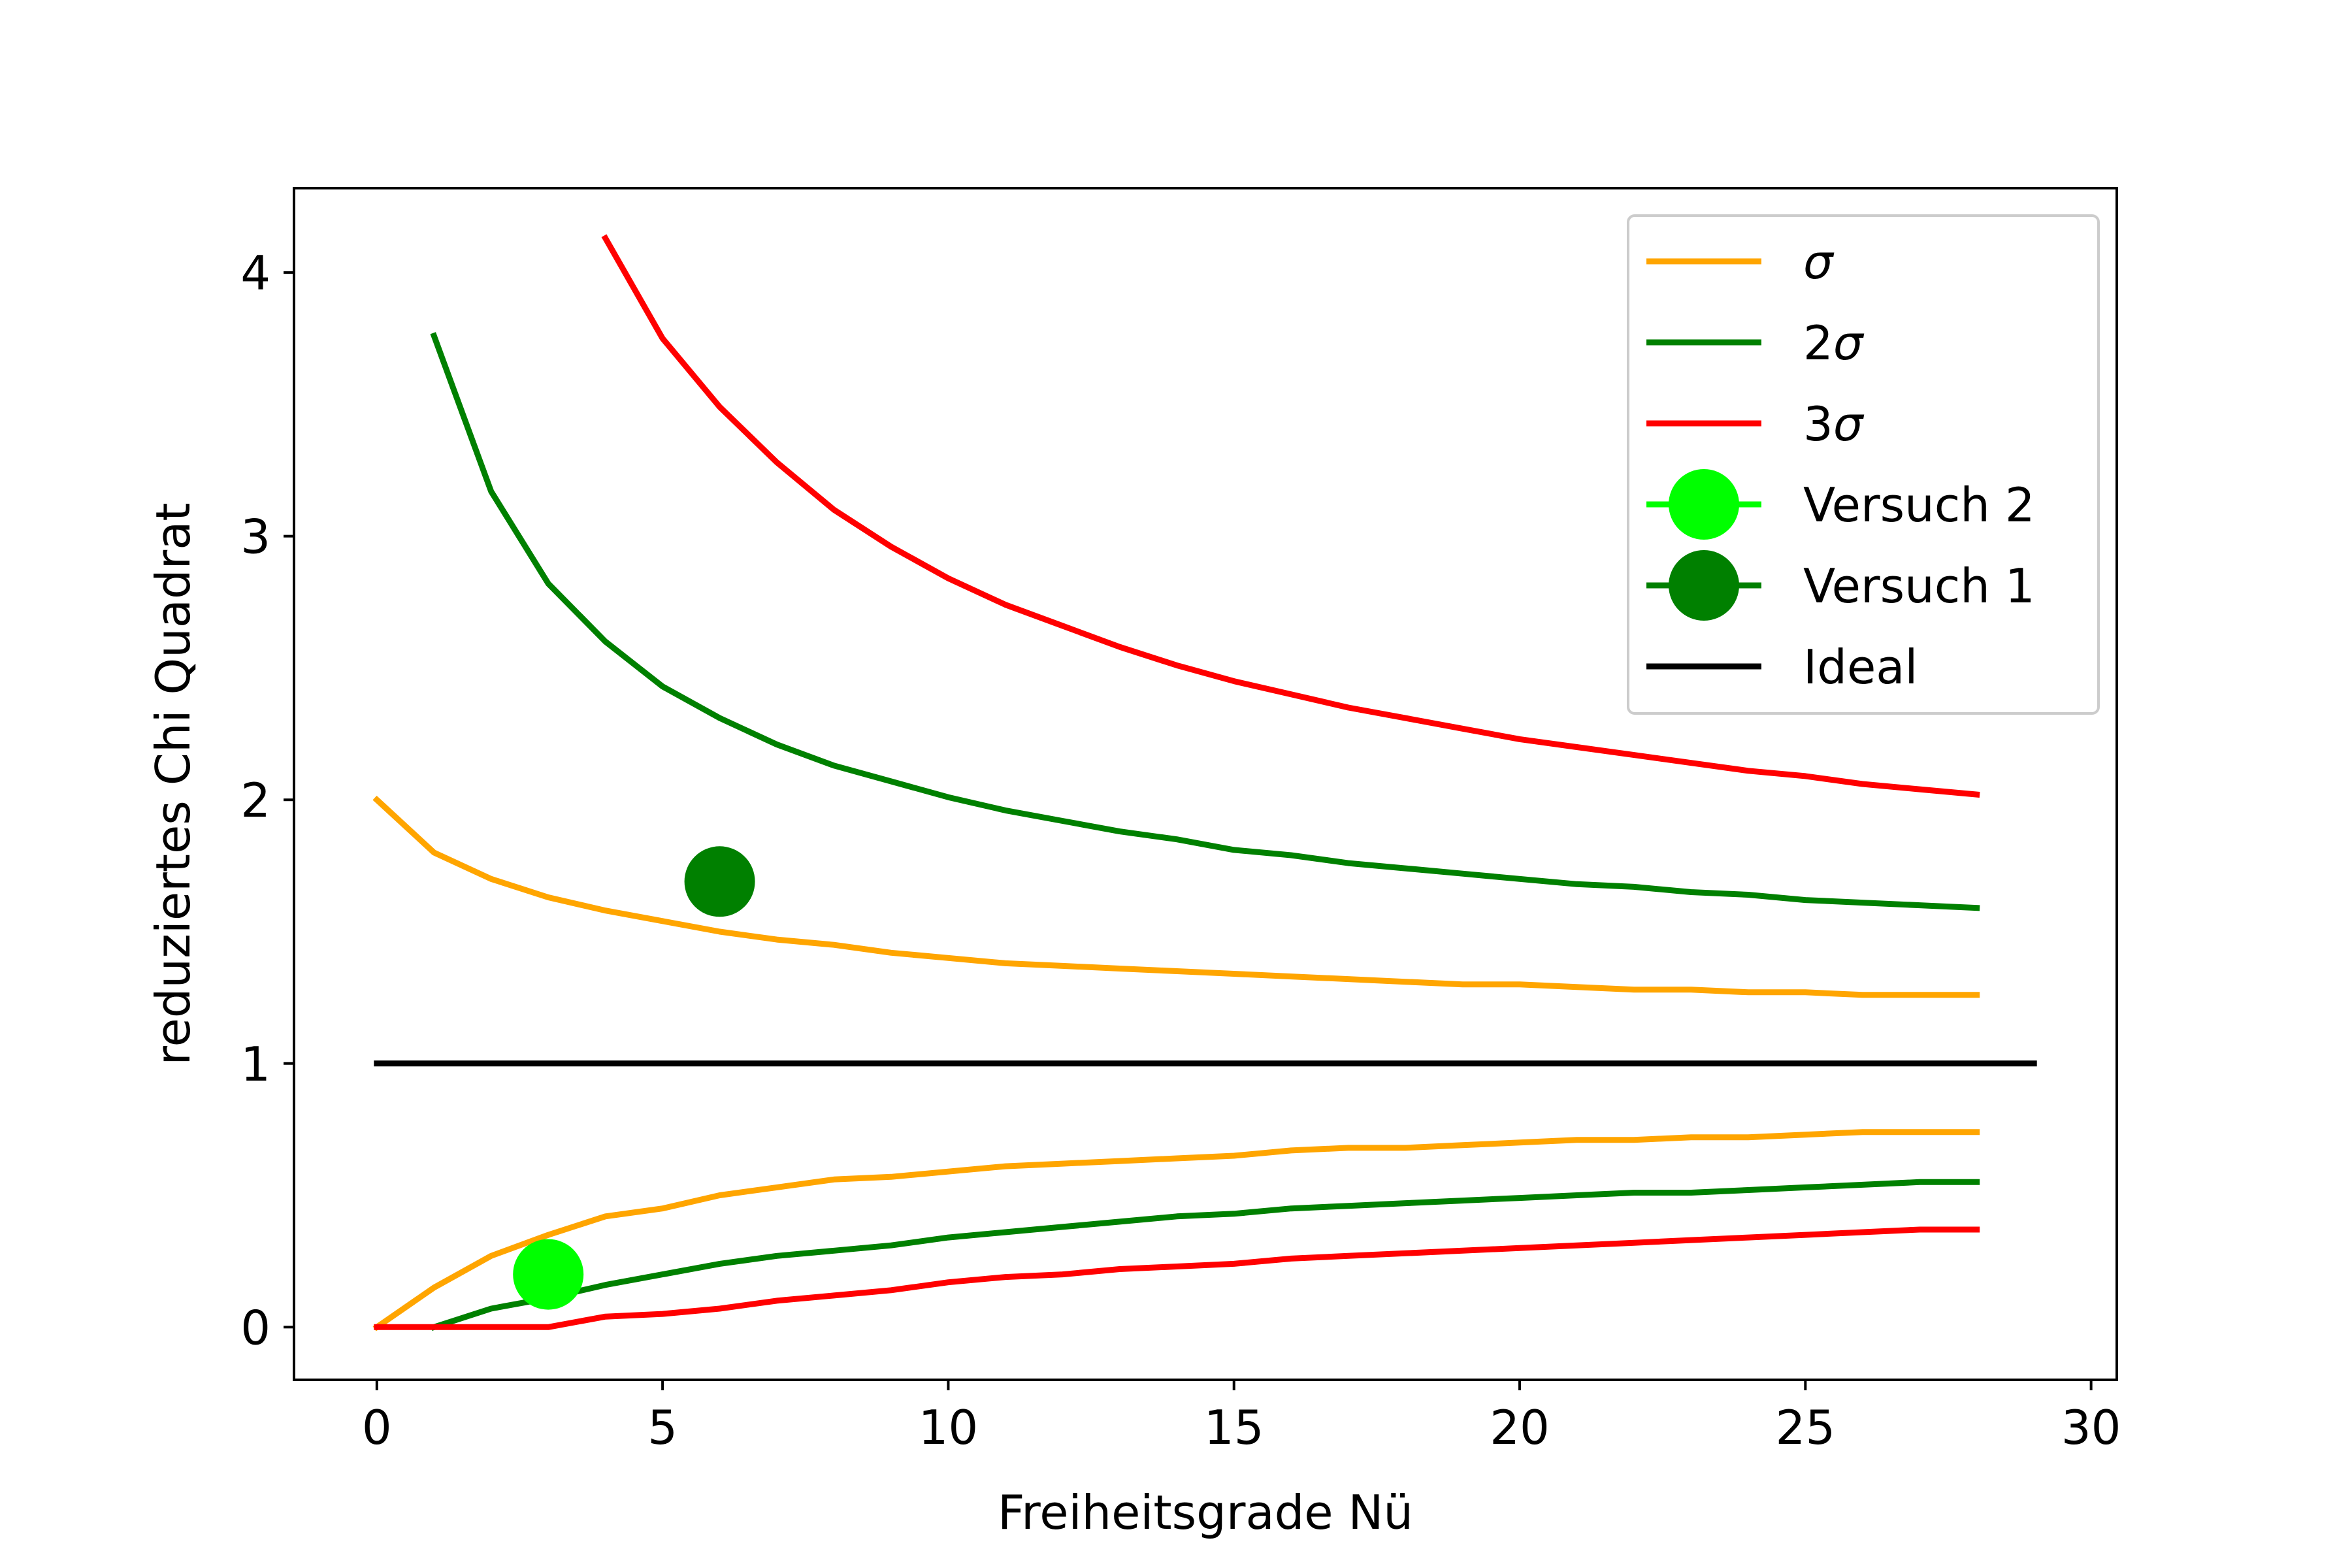 The image size is (2352, 1568). Describe the element at coordinates (1520, 1427) in the screenshot. I see `x-tick-label: 20` at that location.